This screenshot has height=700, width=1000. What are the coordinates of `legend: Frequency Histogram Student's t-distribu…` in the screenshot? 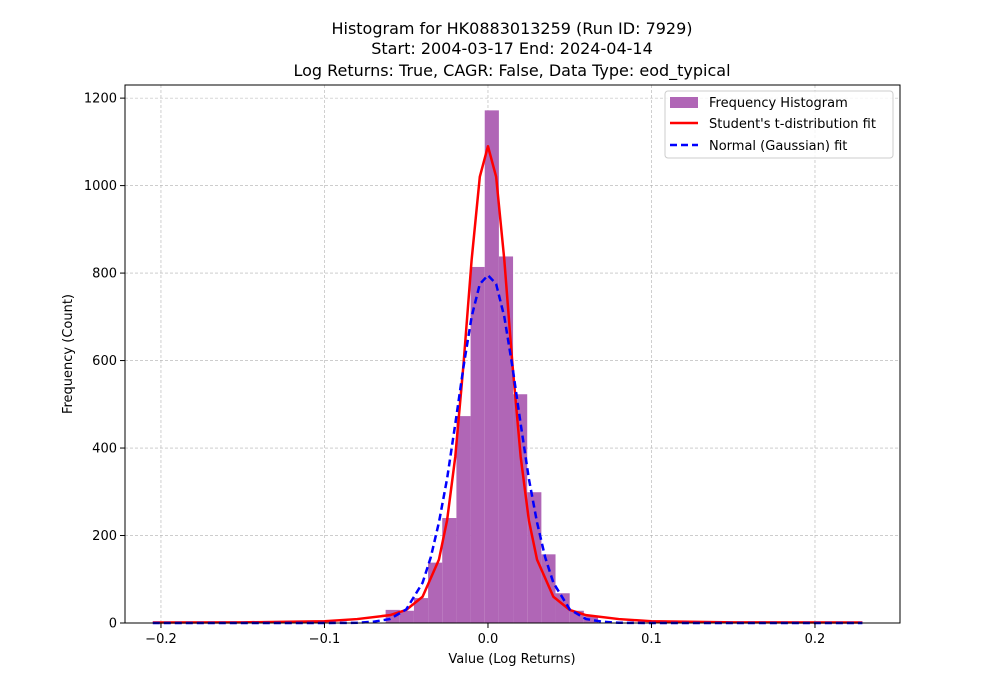 It's located at (779, 124).